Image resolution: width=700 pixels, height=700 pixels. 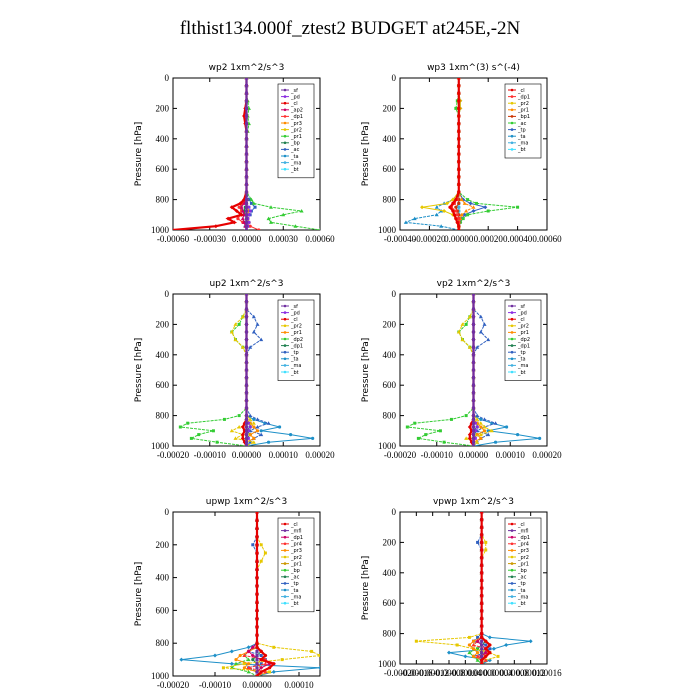 What do you see at coordinates (390, 108) in the screenshot?
I see `y-tick-label: 200` at bounding box center [390, 108].